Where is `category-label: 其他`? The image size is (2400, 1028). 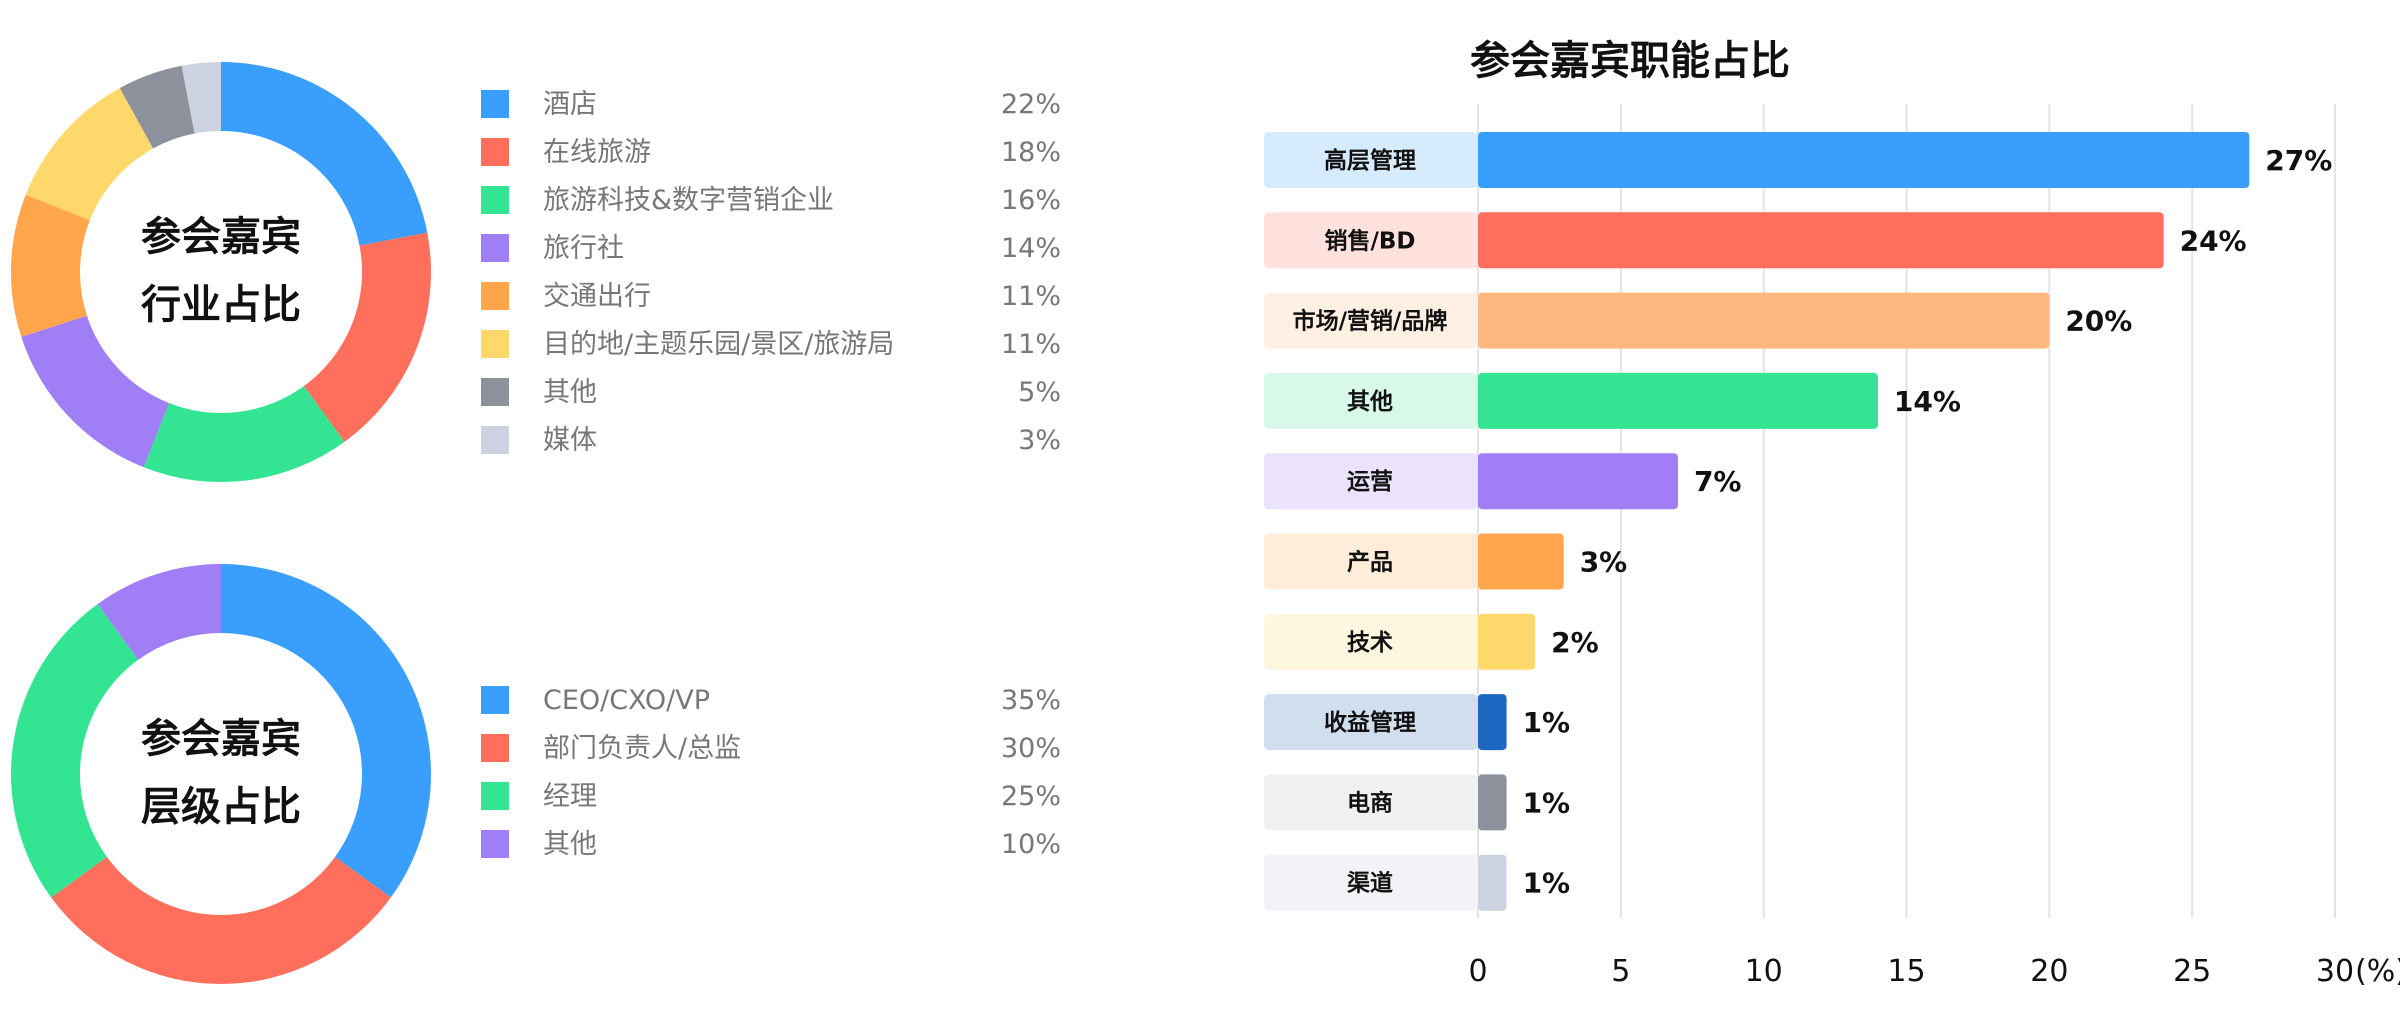 category-label: 其他 is located at coordinates (1370, 402).